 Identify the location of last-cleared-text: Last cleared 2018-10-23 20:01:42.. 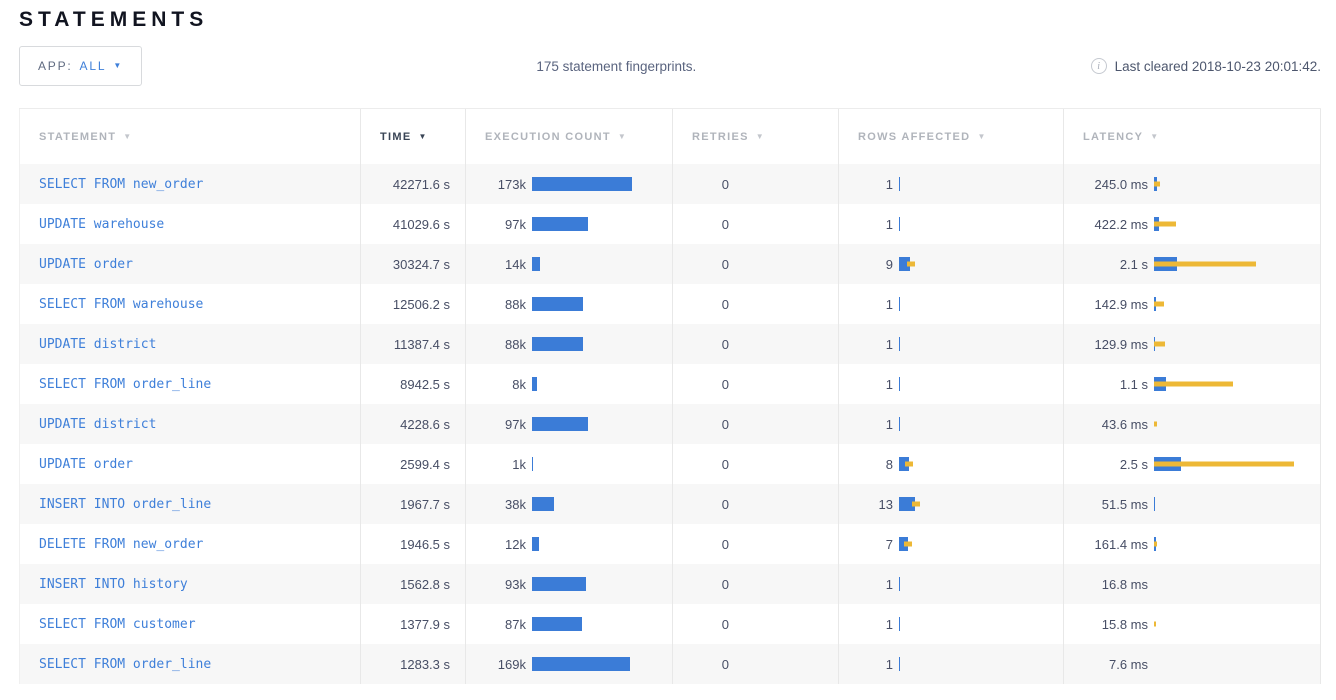
(1217, 66).